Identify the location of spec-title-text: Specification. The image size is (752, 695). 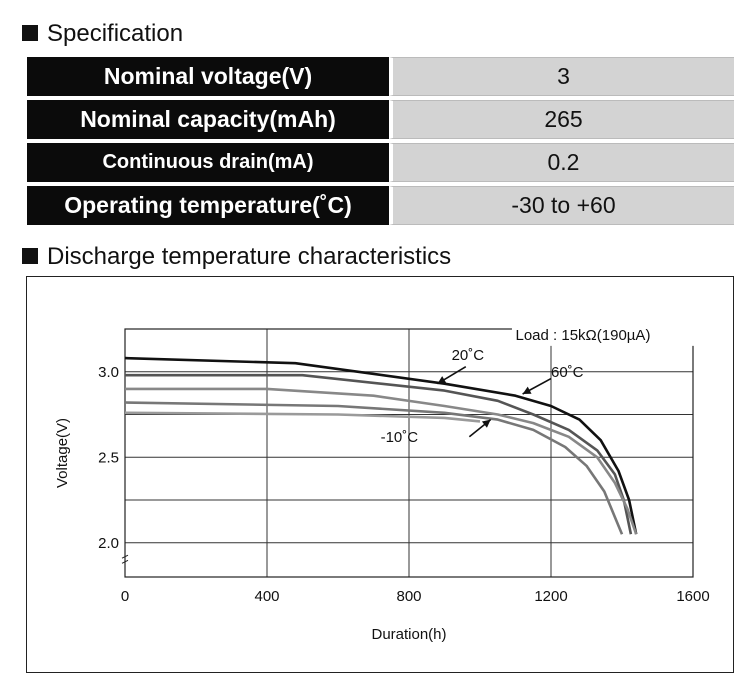
(115, 33).